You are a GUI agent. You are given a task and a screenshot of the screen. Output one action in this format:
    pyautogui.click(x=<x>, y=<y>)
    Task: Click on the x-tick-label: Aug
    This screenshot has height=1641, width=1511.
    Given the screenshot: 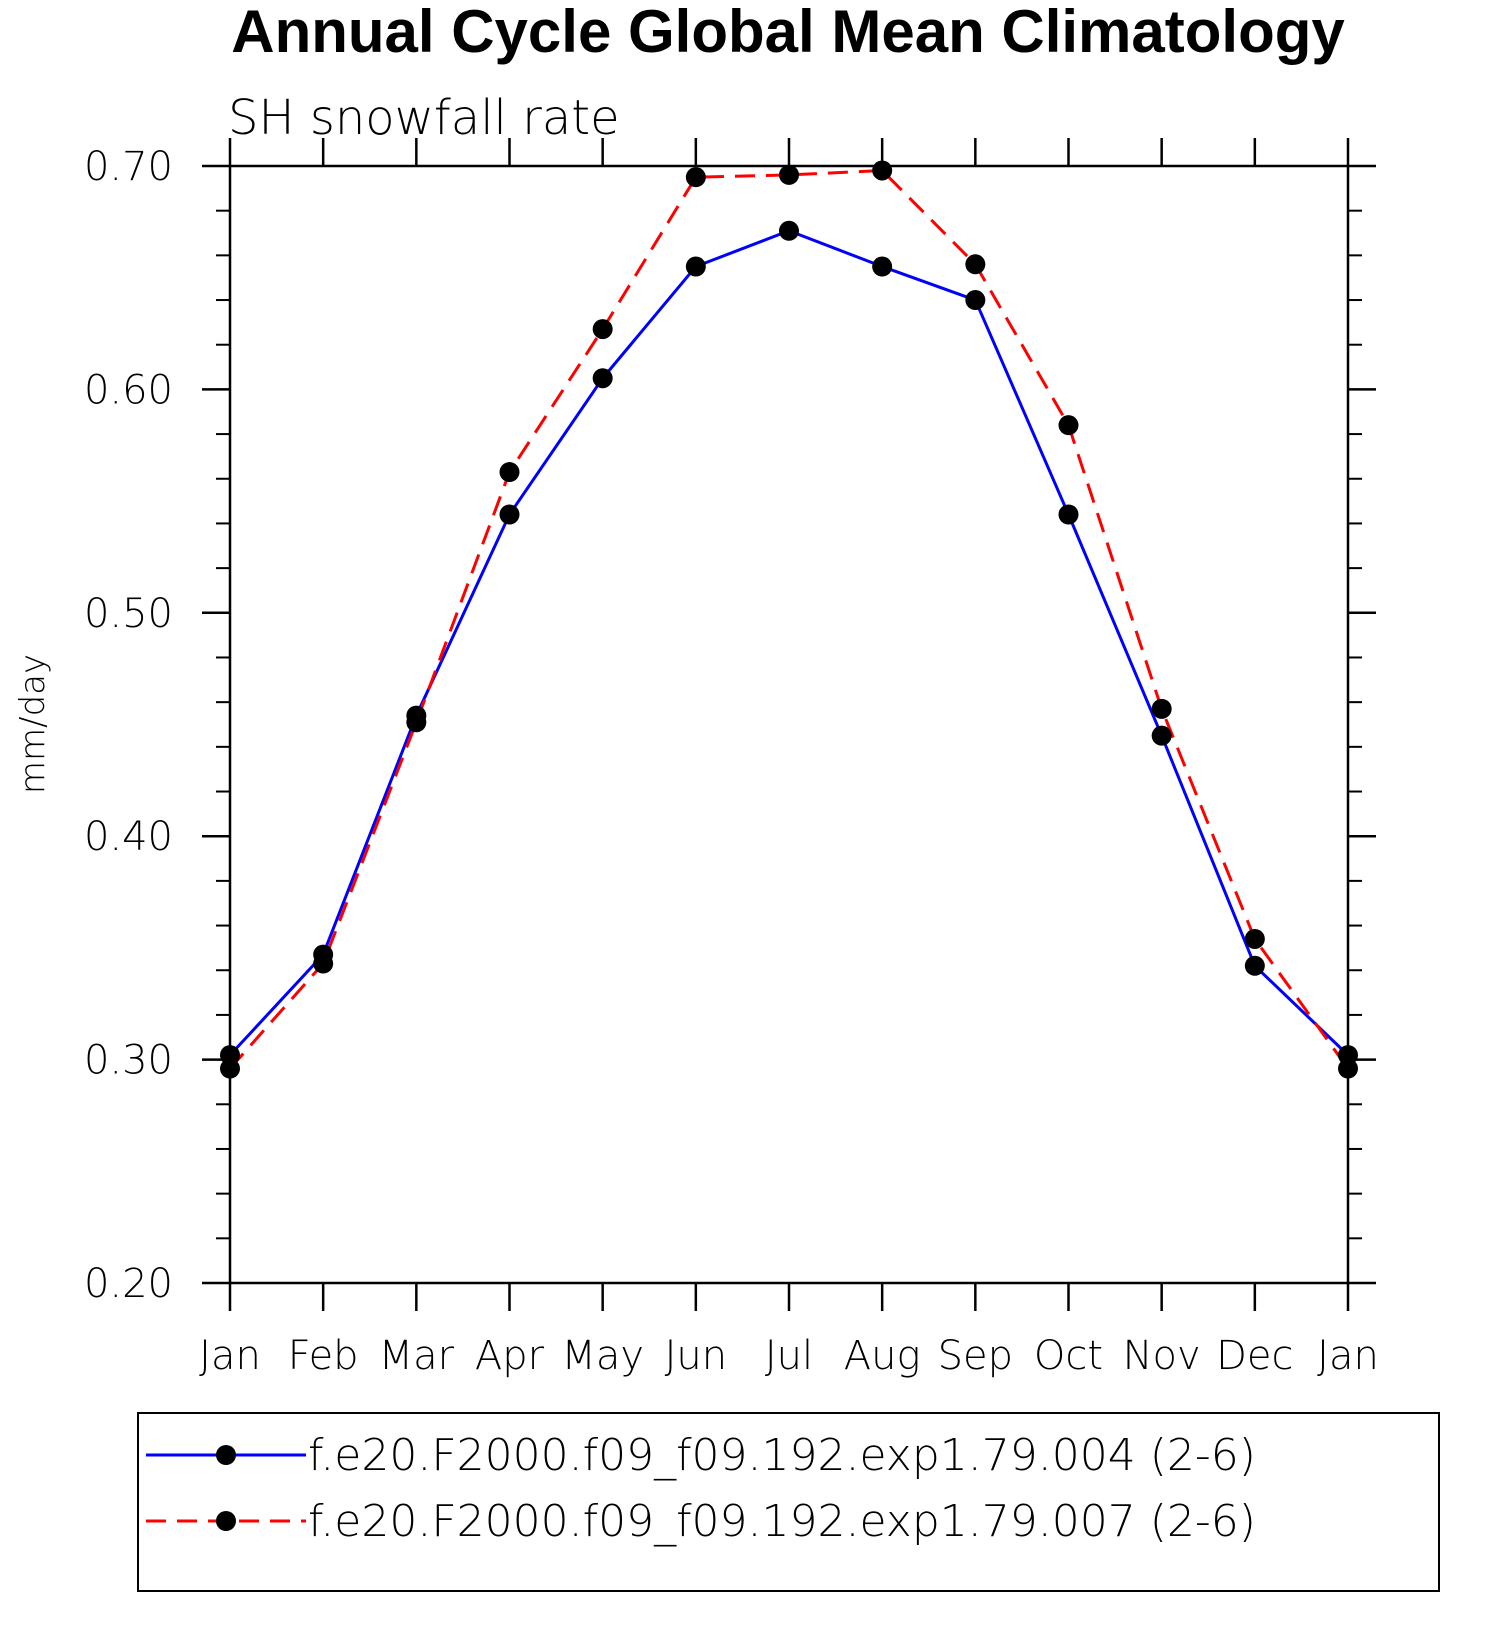 What is the action you would take?
    pyautogui.click(x=882, y=1356)
    